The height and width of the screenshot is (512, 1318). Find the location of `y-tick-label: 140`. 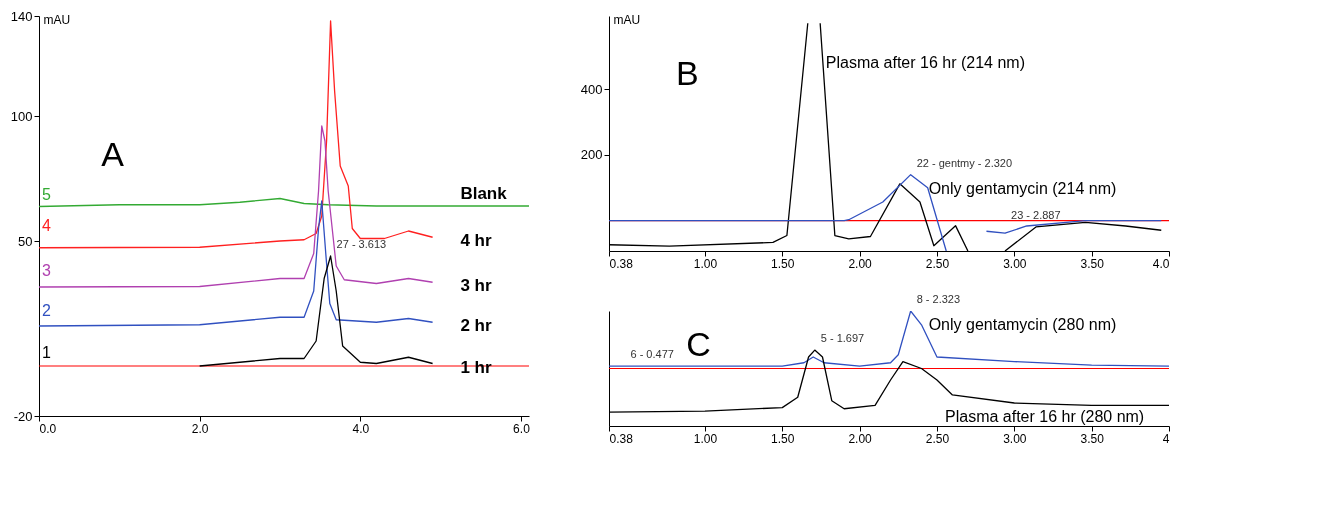

y-tick-label: 140 is located at coordinates (21, 16).